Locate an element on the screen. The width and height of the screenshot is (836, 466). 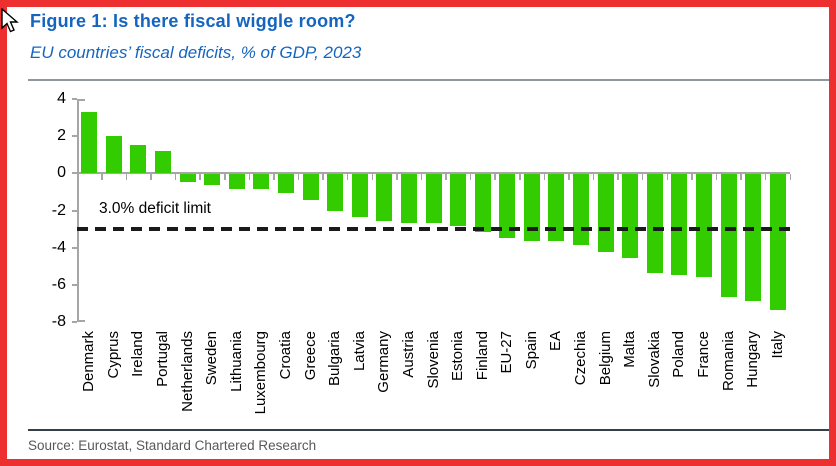
x-category-label: Luxembourg is located at coordinates (261, 373).